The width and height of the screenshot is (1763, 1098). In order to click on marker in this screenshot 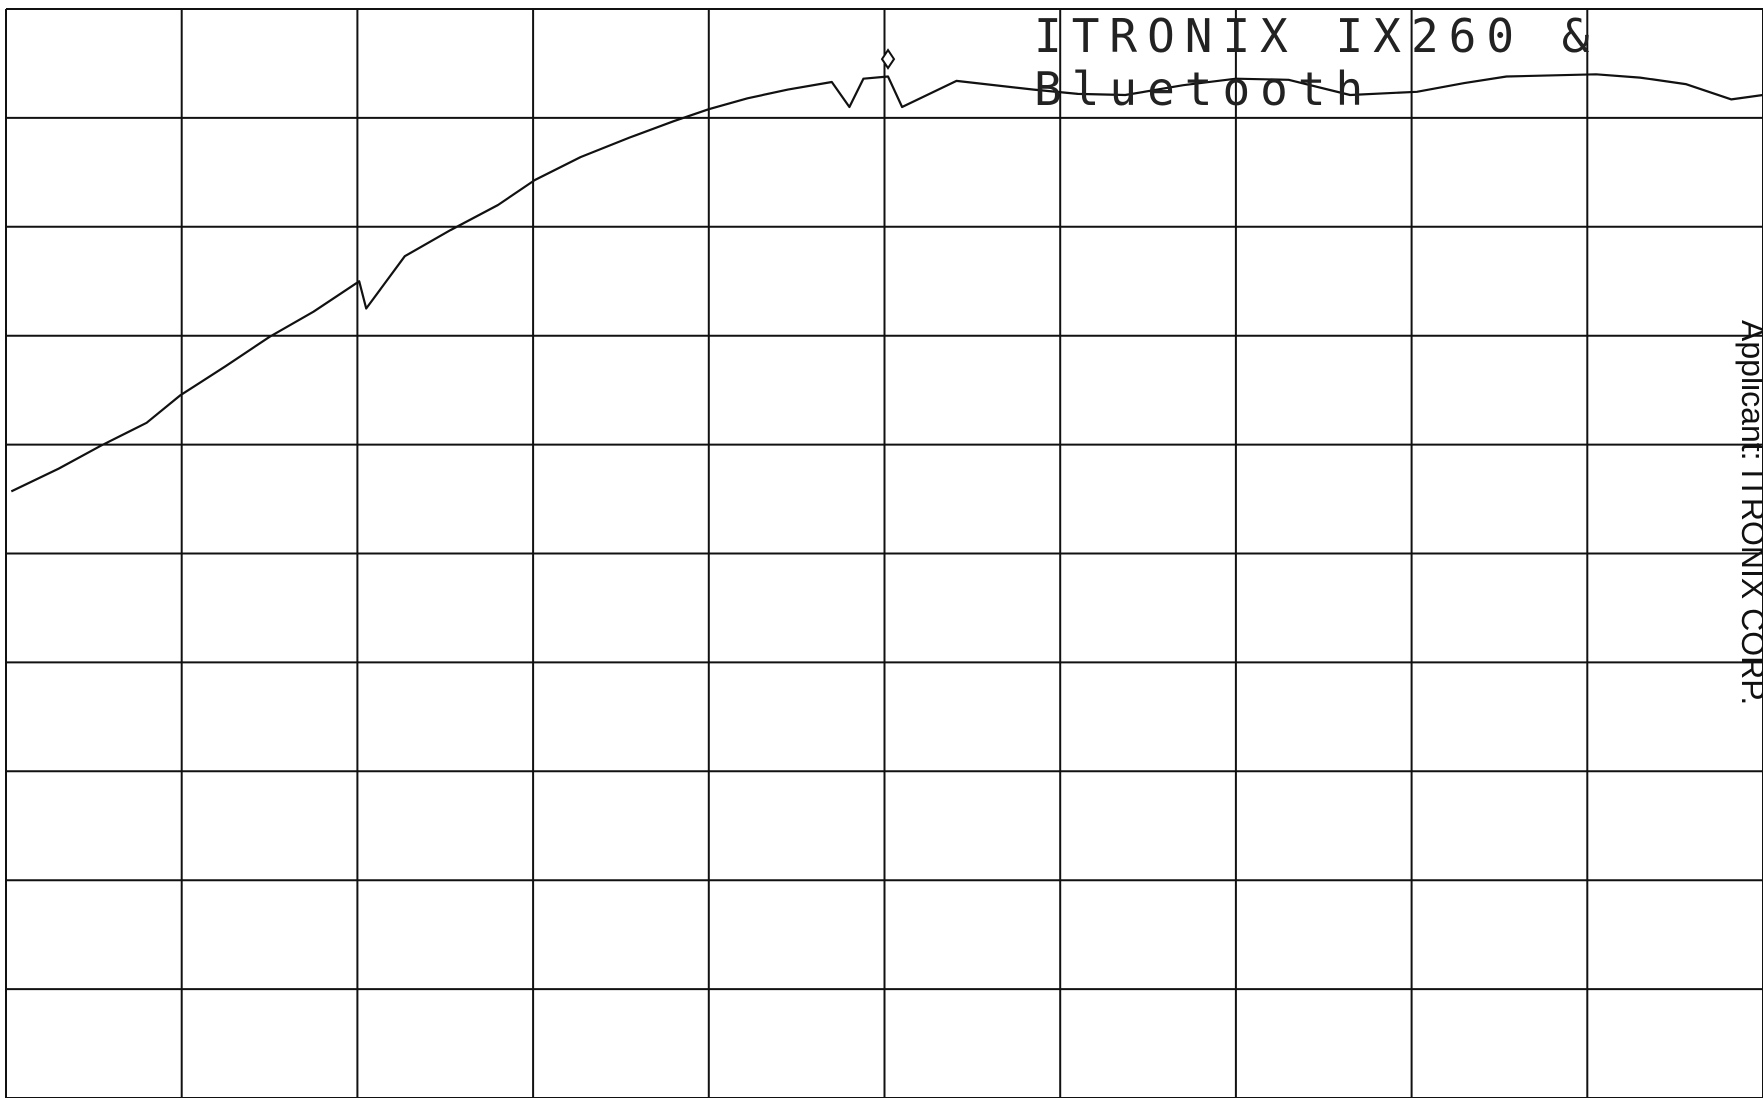, I will do `click(888, 59)`.